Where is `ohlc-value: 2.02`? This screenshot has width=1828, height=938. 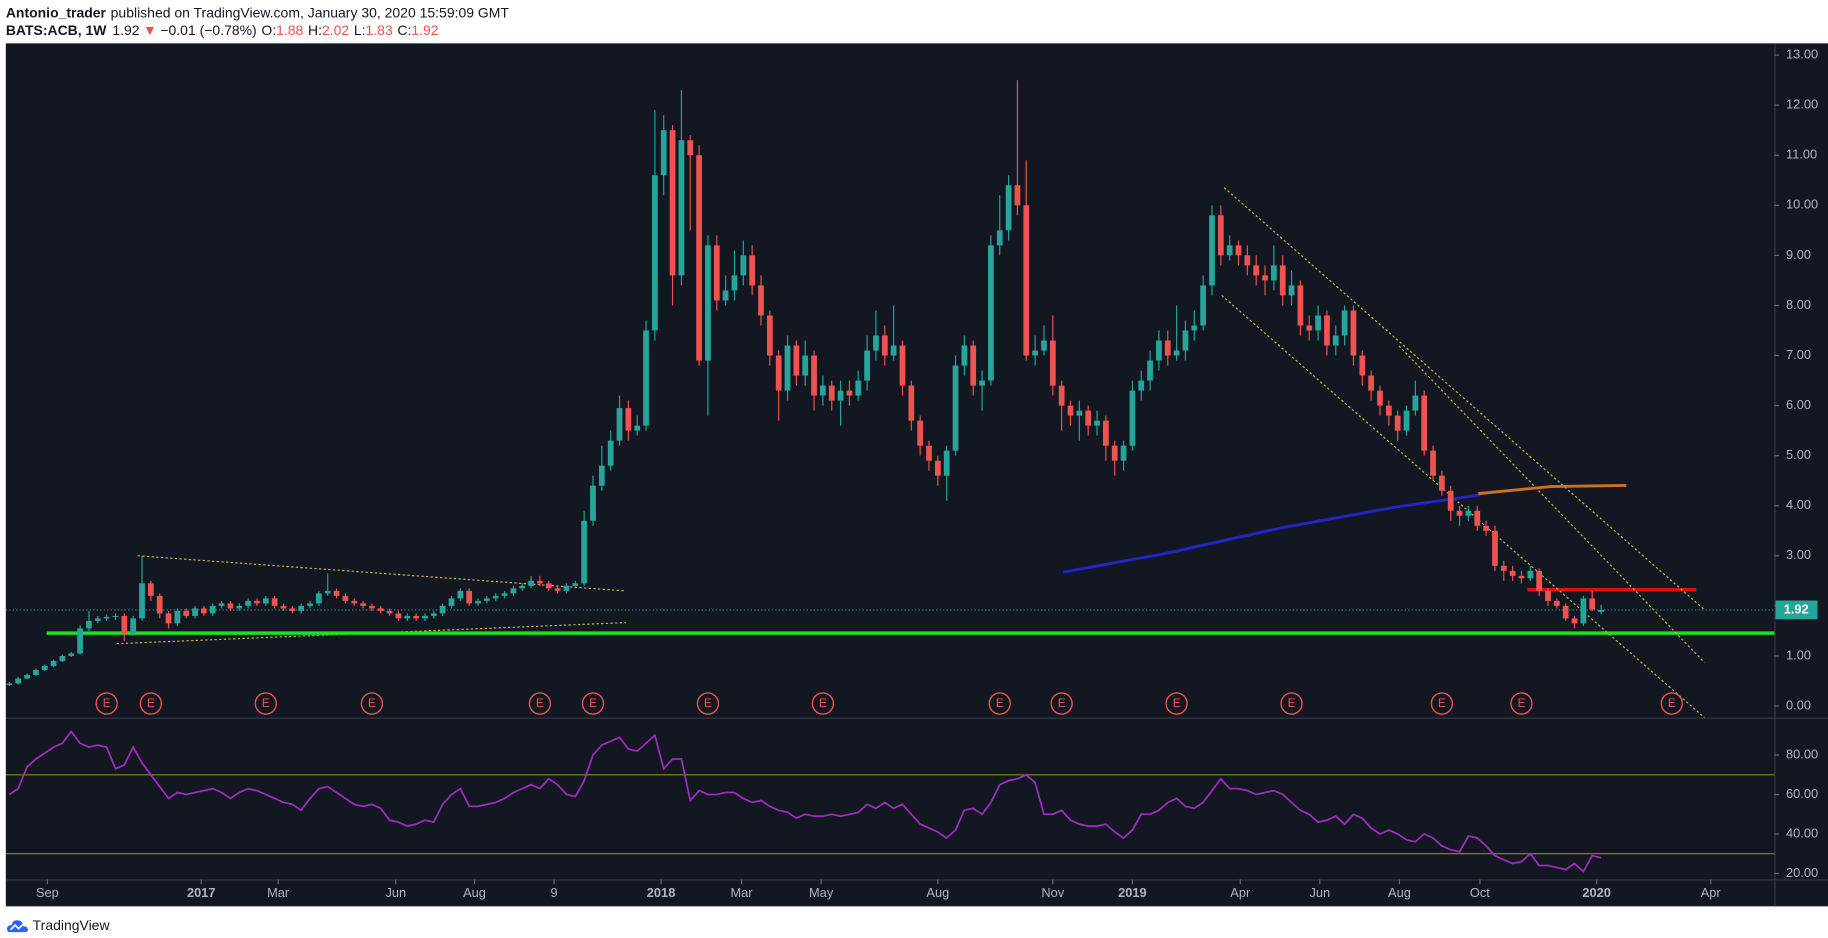 ohlc-value: 2.02 is located at coordinates (335, 30).